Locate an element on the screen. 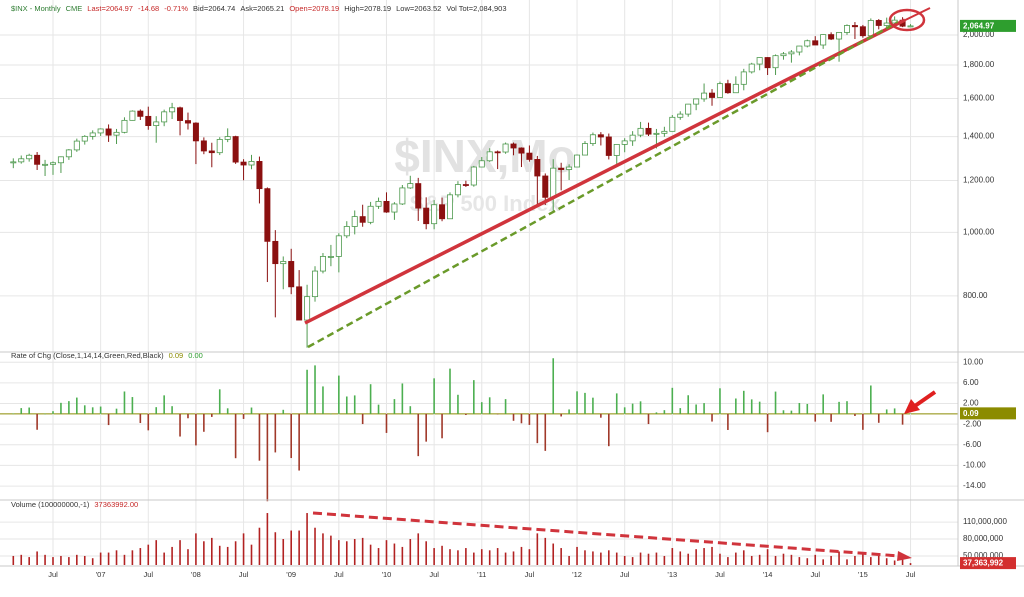  x-tick-label: '15 is located at coordinates (863, 574).